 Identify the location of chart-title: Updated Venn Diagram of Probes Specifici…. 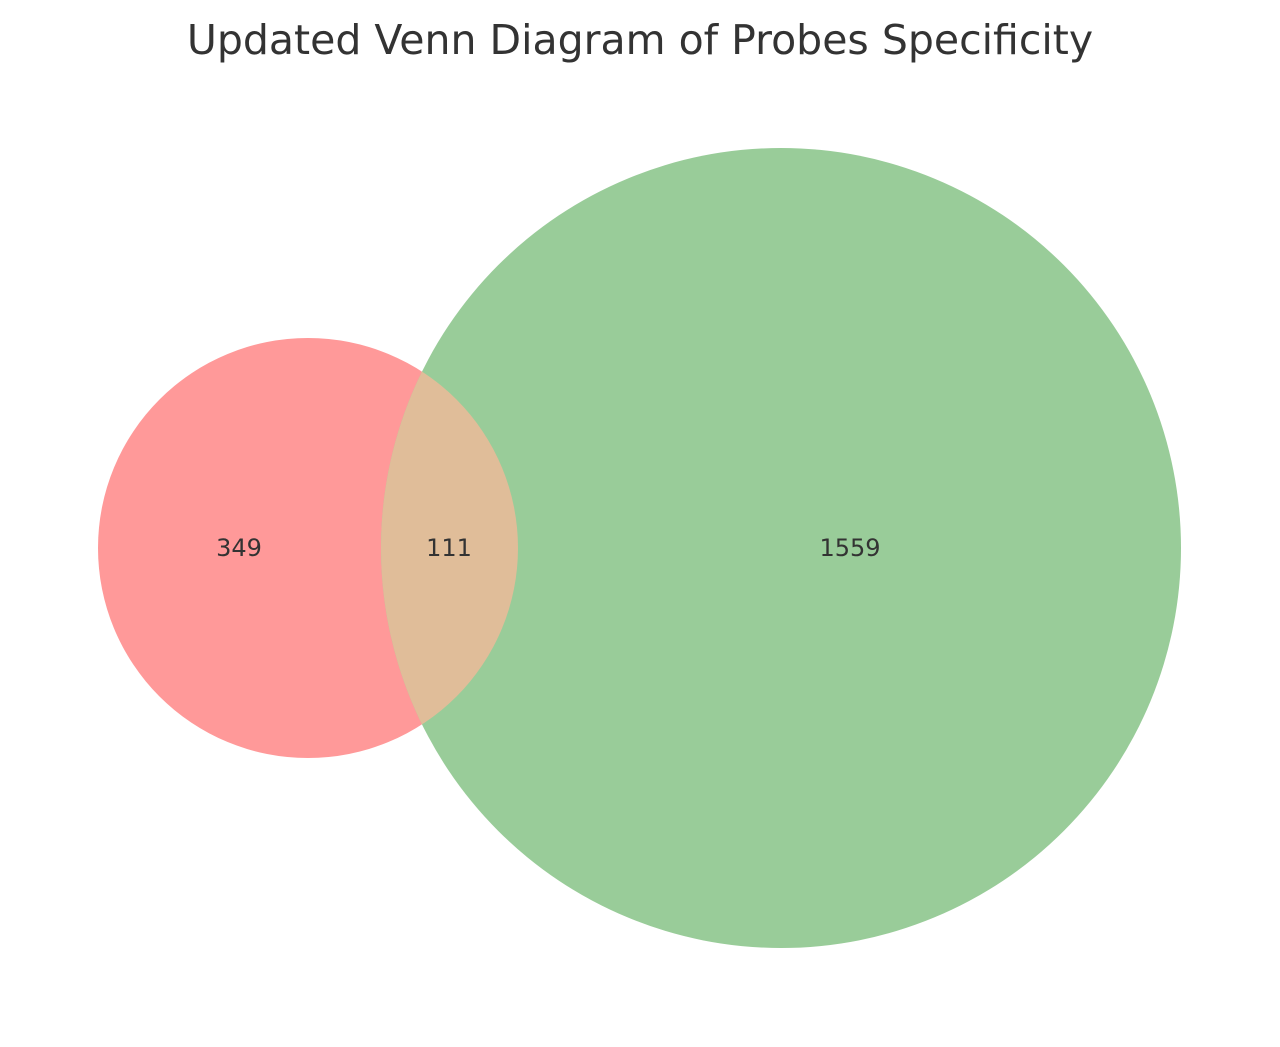
(640, 40).